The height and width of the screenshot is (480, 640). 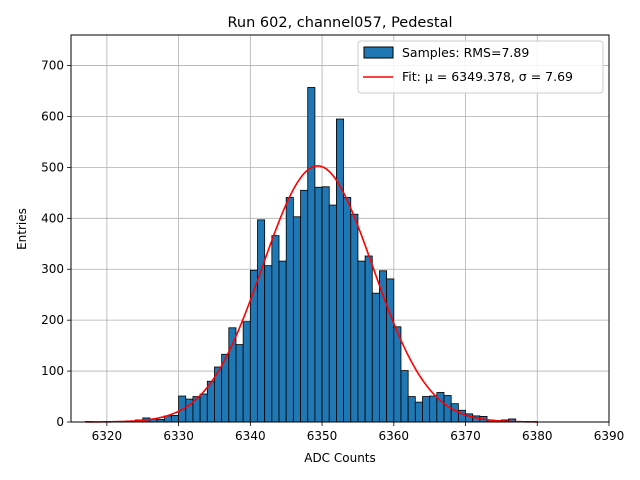 I want to click on x-tick-label: 6330, so click(x=178, y=436).